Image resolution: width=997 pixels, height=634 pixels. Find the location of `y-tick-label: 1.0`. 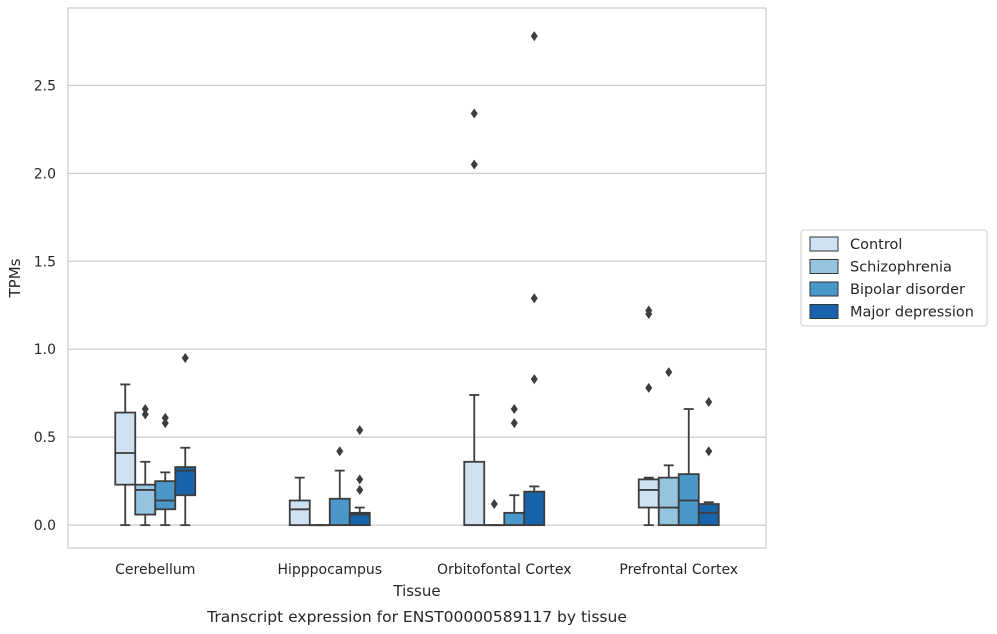

y-tick-label: 1.0 is located at coordinates (45, 350).